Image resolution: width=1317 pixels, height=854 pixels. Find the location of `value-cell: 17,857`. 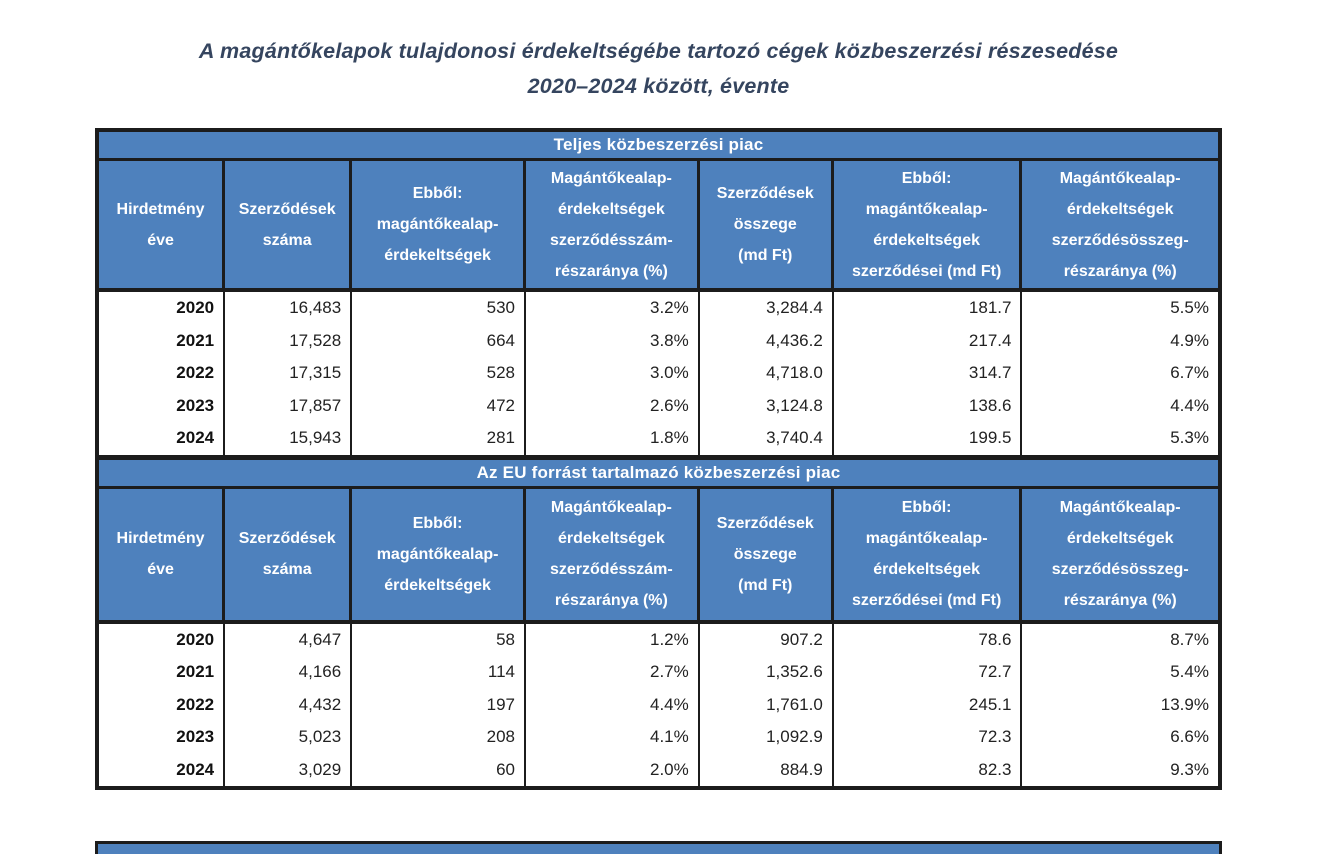

value-cell: 17,857 is located at coordinates (289, 405).